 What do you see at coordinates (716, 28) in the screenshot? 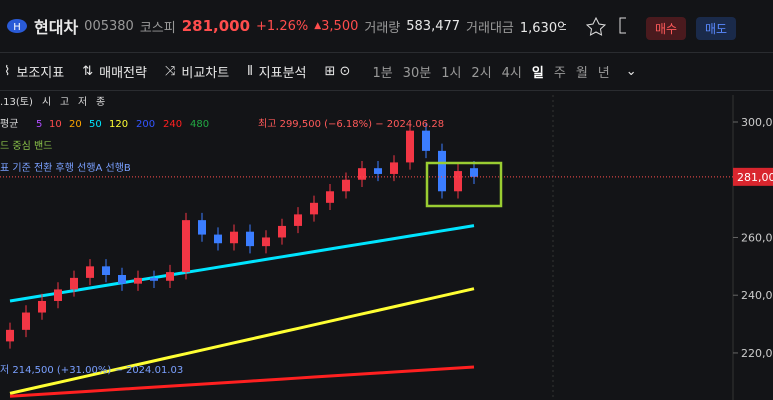
I see `sell-button: 매도` at bounding box center [716, 28].